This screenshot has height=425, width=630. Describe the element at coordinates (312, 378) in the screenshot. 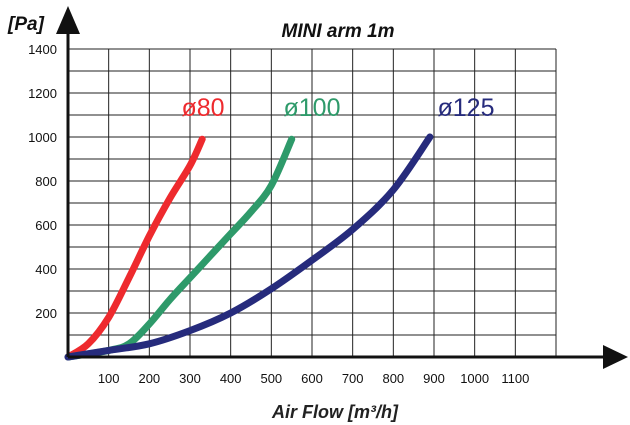

I see `x-tick-label: 600` at that location.